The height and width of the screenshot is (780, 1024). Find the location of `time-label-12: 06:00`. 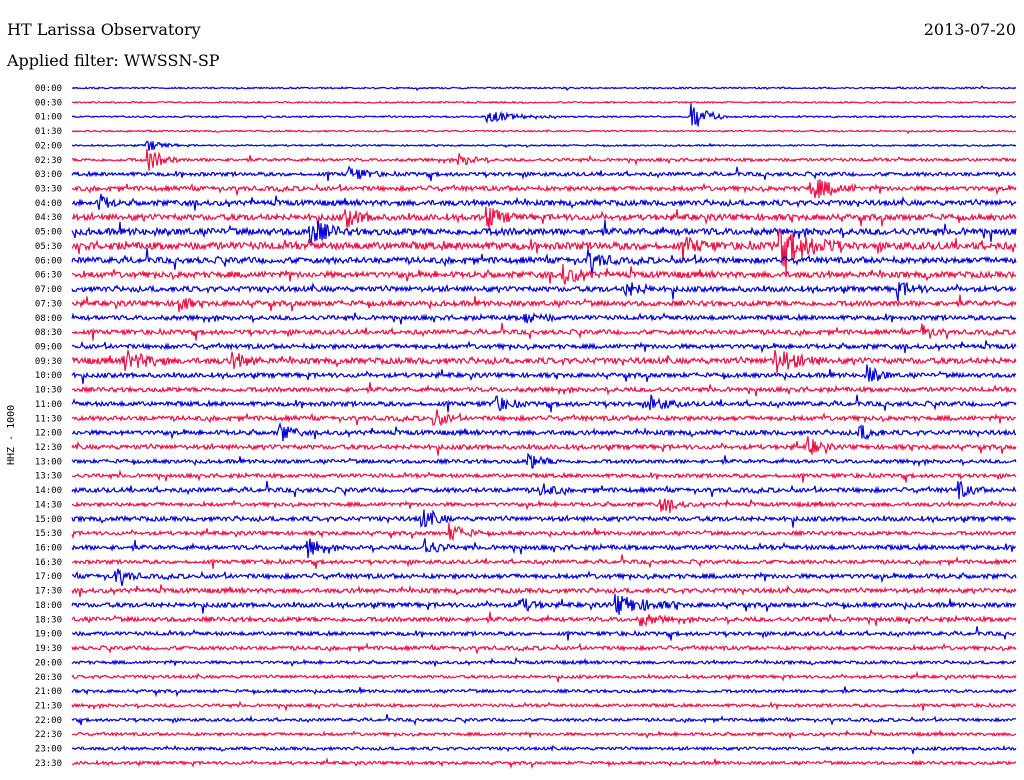

time-label-12: 06:00 is located at coordinates (48, 261).